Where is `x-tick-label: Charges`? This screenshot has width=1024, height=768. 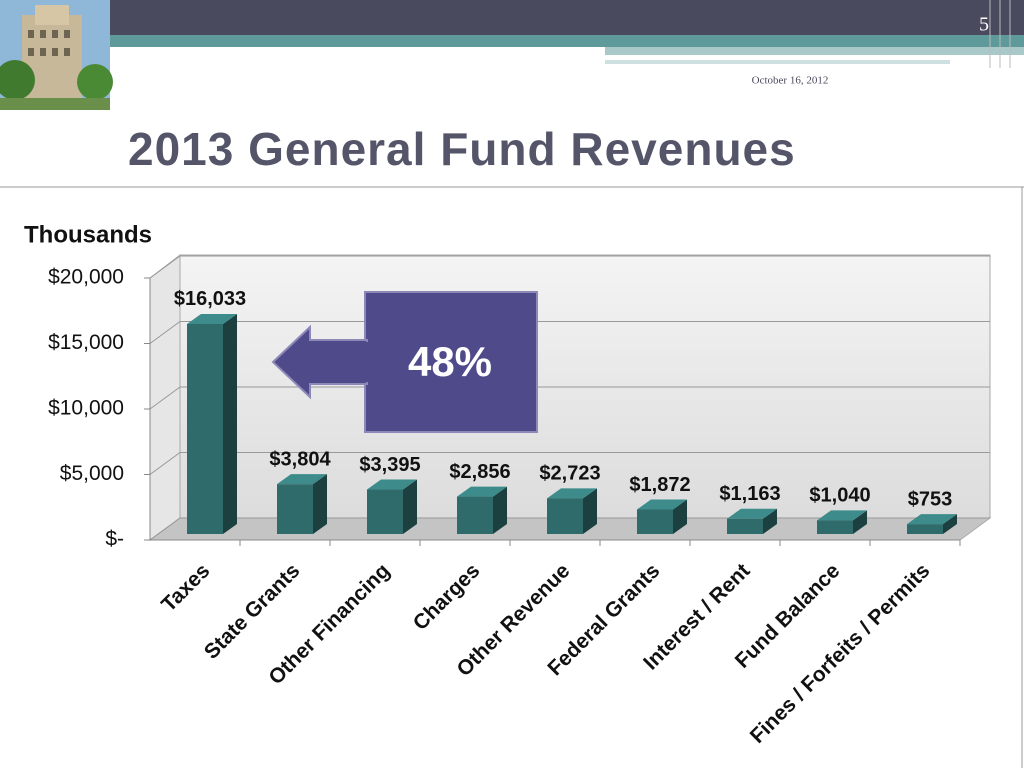 x-tick-label: Charges is located at coordinates (447, 597).